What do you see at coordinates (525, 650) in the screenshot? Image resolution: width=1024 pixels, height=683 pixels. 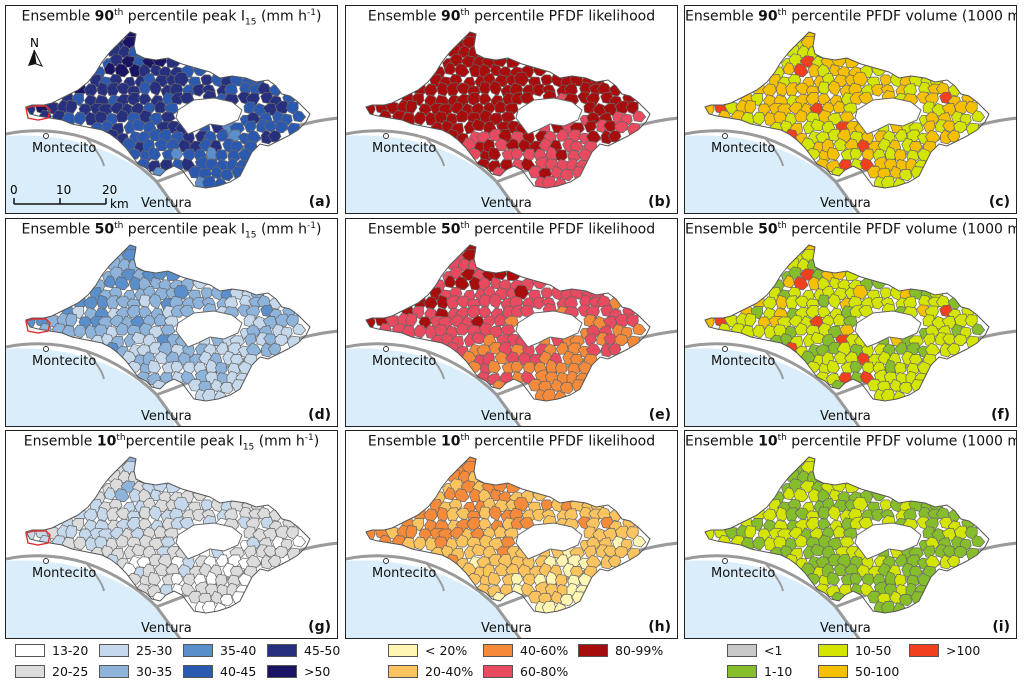 I see `legend-item: 40-60%` at bounding box center [525, 650].